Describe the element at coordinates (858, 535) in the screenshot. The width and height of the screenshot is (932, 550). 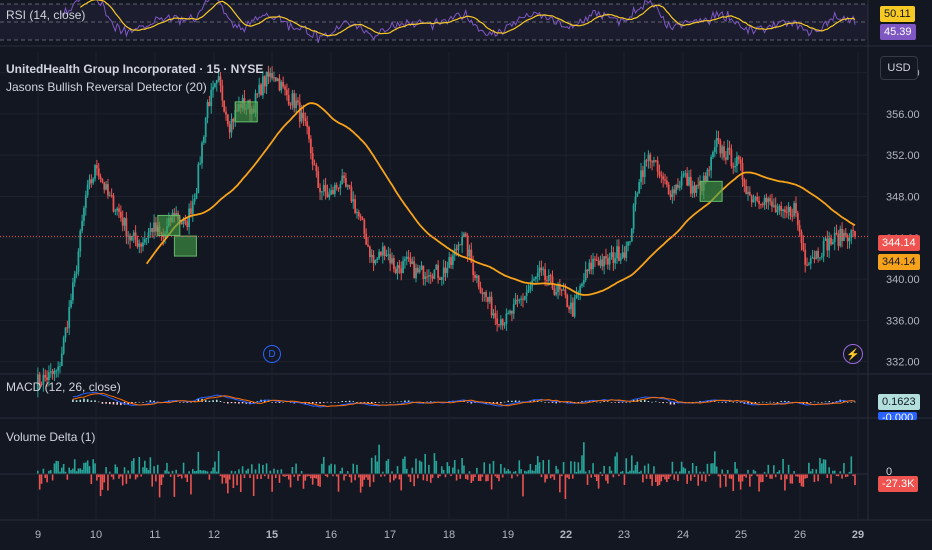
I see `x-tick-label: 29` at that location.